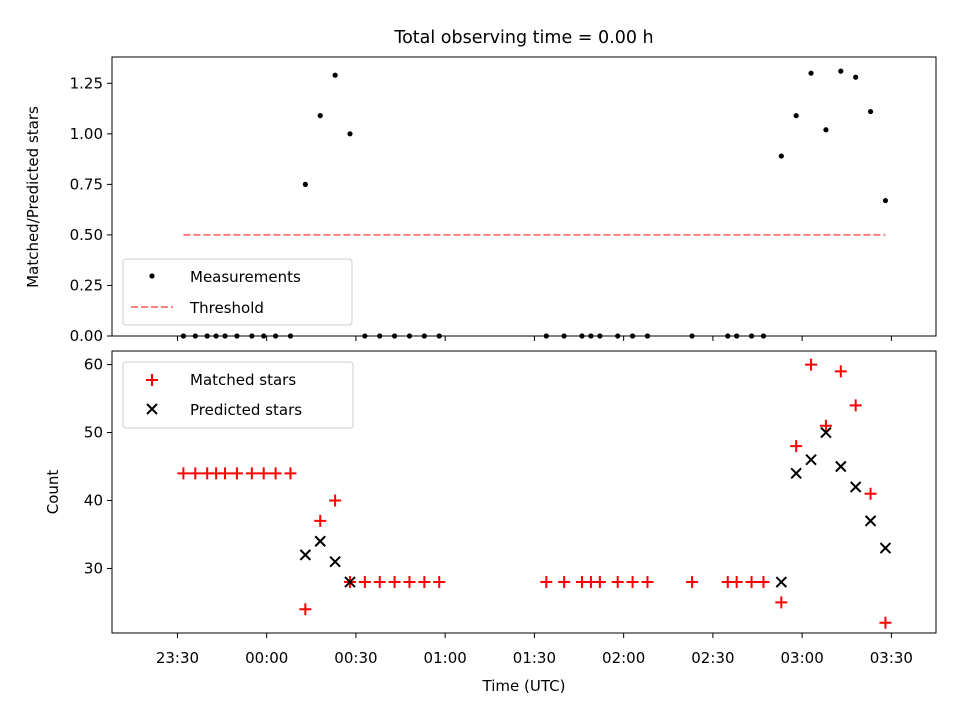  Describe the element at coordinates (623, 658) in the screenshot. I see `x-tick-label: 02:00` at that location.